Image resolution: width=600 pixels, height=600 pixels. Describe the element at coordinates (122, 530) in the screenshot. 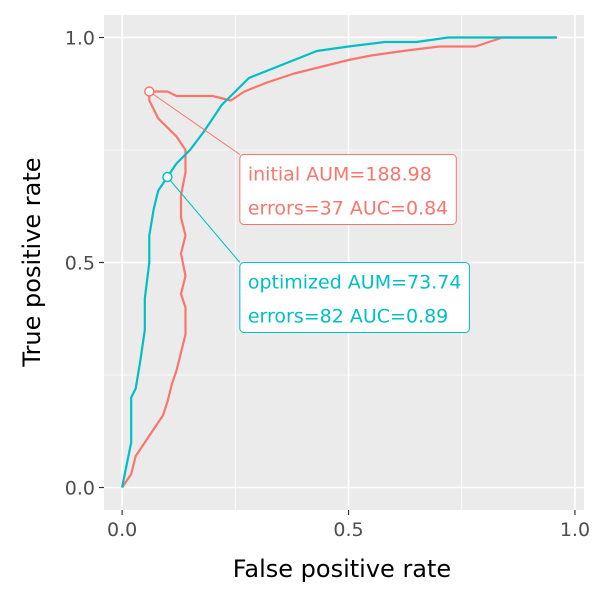

I see `x-tick-label: 0.0` at that location.